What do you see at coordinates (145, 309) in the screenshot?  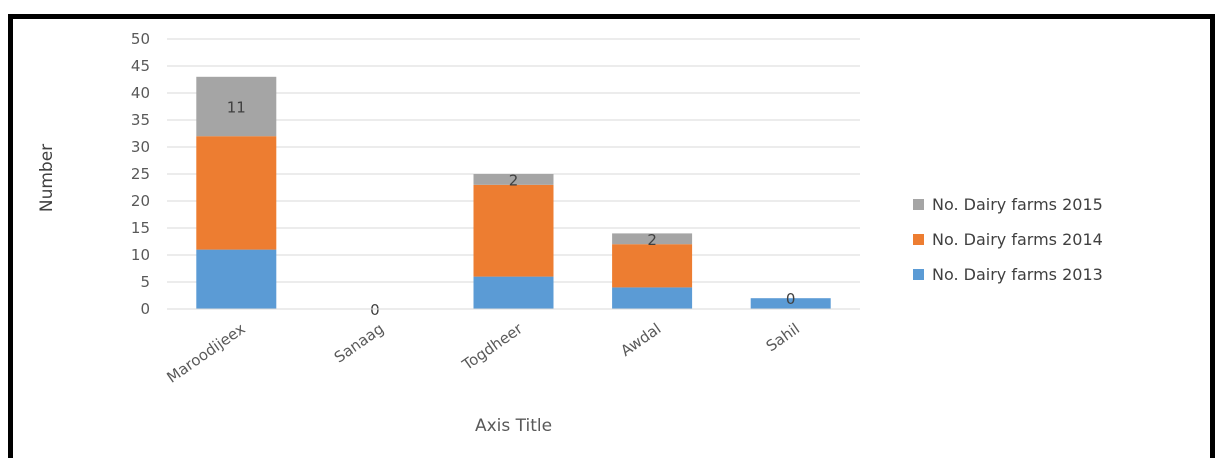 I see `y-tick-label: 0` at bounding box center [145, 309].